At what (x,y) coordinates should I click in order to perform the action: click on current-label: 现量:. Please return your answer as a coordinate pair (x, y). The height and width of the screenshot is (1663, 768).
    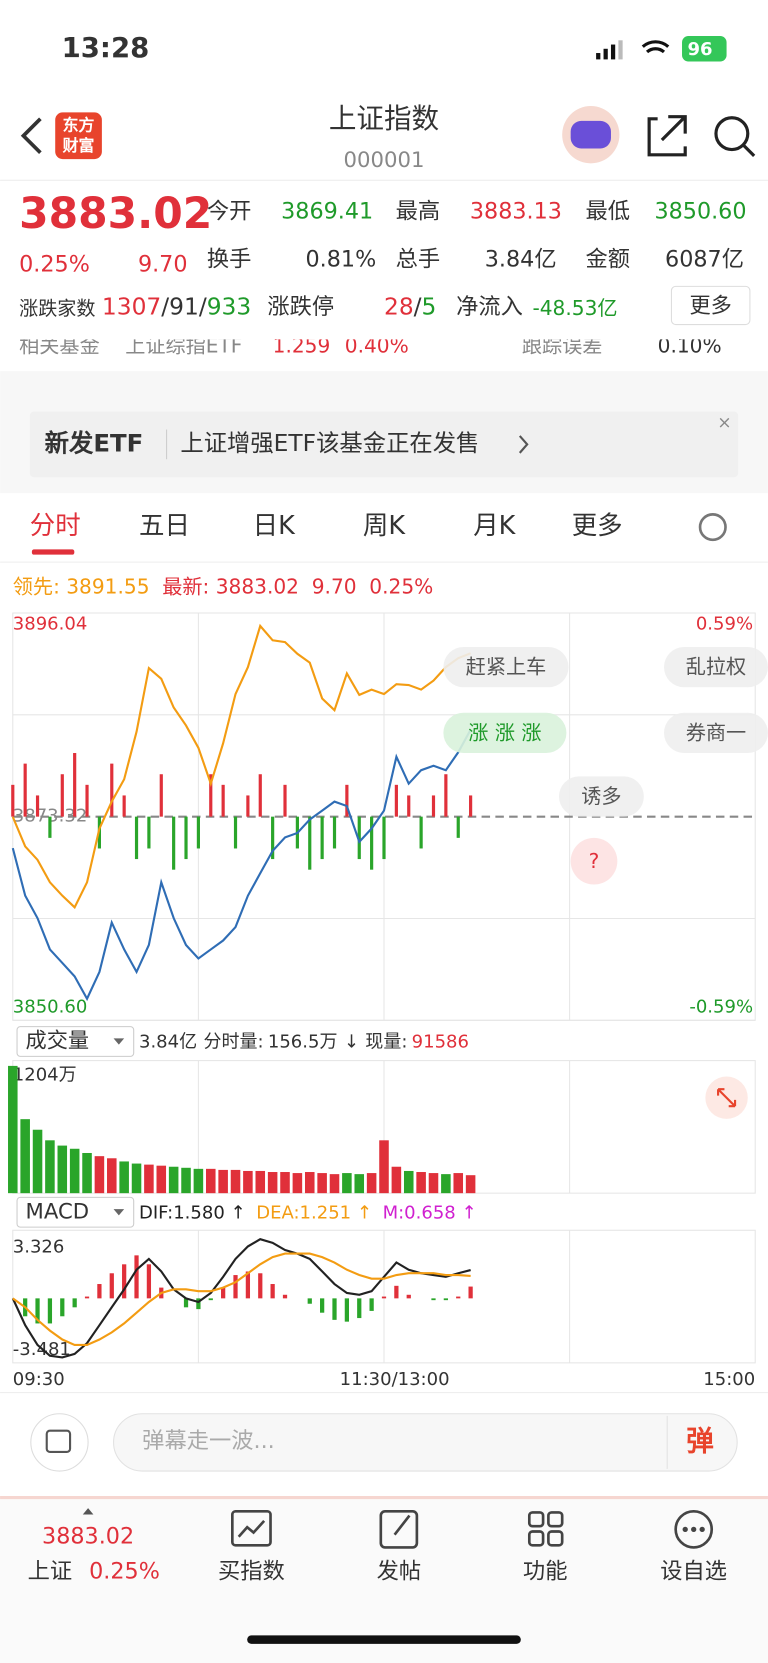
    Looking at the image, I should click on (386, 1042).